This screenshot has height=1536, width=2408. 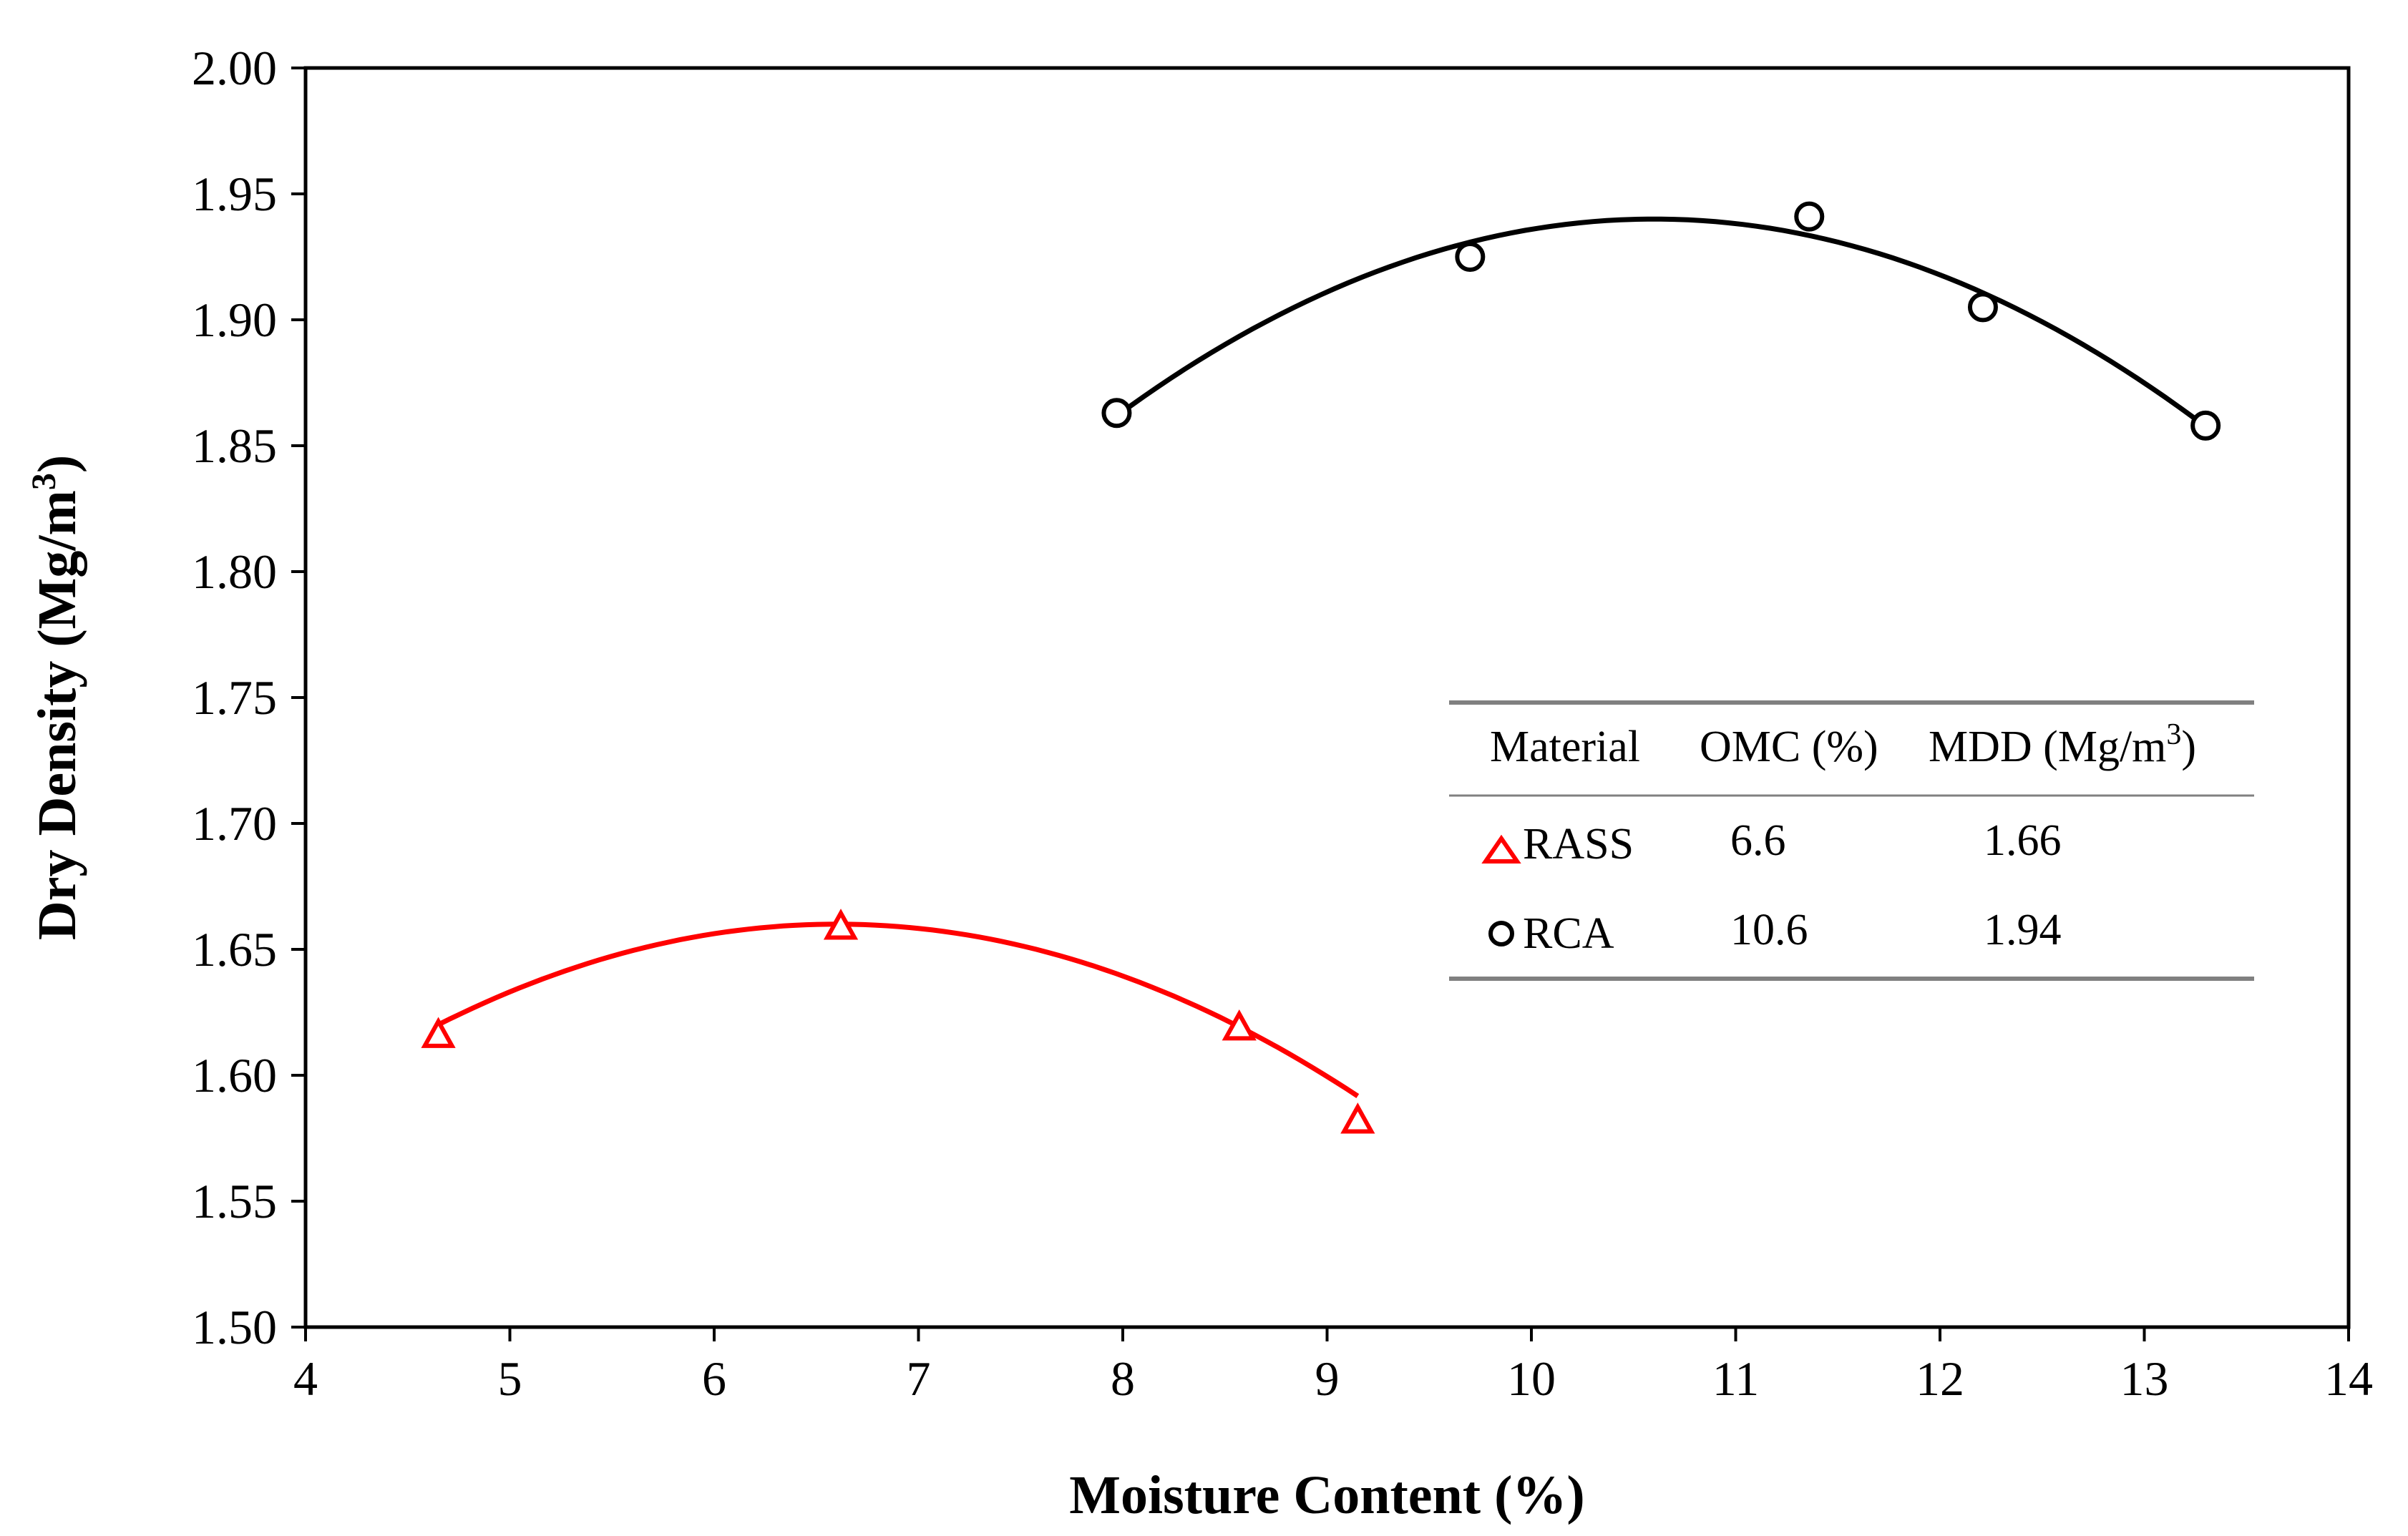 I want to click on fit-curve-rca, so click(x=1661, y=322).